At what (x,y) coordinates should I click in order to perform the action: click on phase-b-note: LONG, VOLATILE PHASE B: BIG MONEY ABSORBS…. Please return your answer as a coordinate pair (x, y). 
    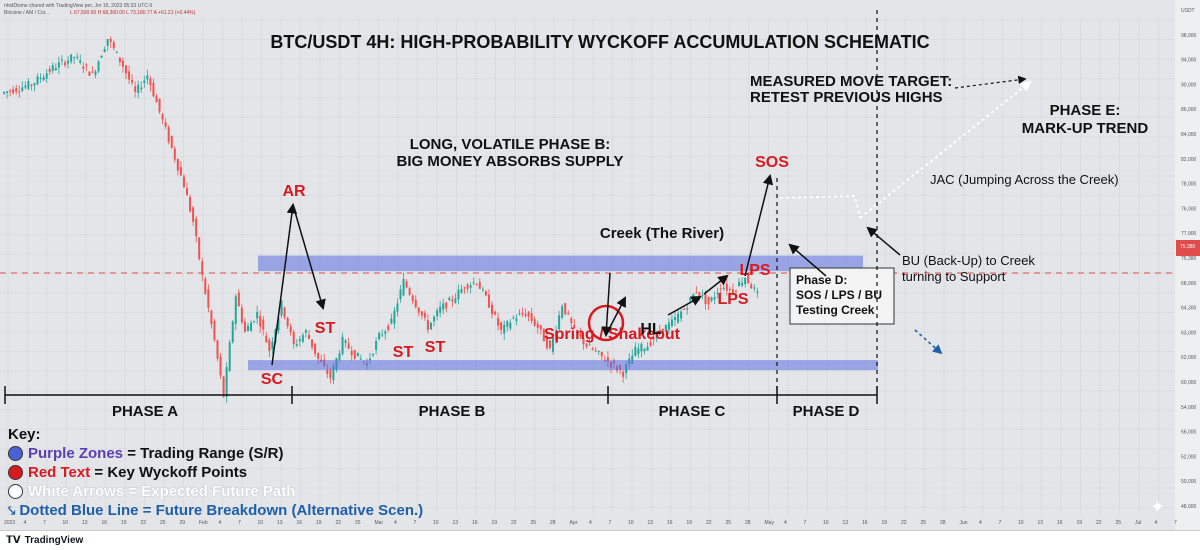
    Looking at the image, I should click on (510, 153).